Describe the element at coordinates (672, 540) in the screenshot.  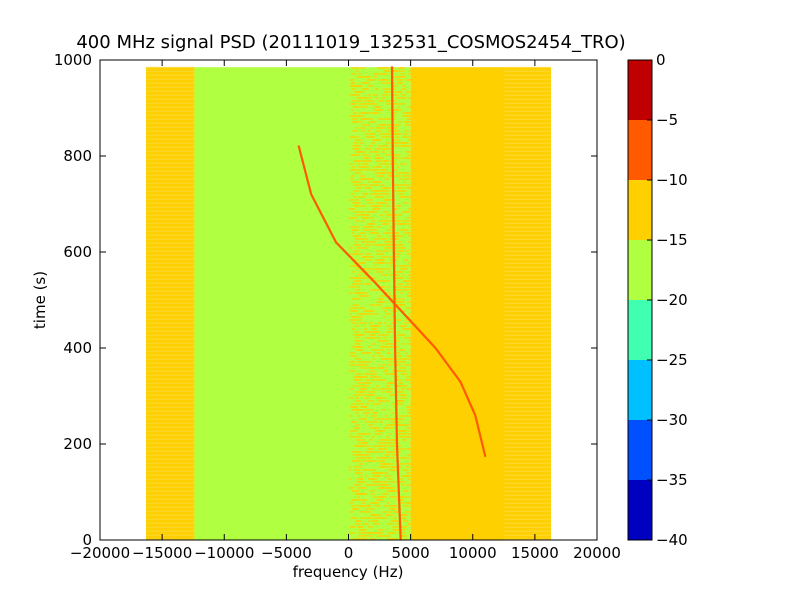
I see `colorbar-tick-label: −40` at that location.